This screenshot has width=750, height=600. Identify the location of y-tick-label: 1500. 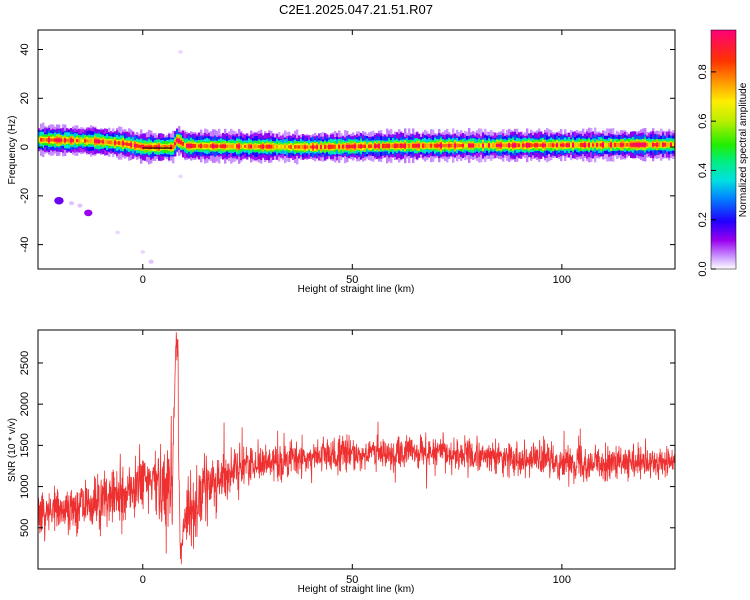
(25, 445).